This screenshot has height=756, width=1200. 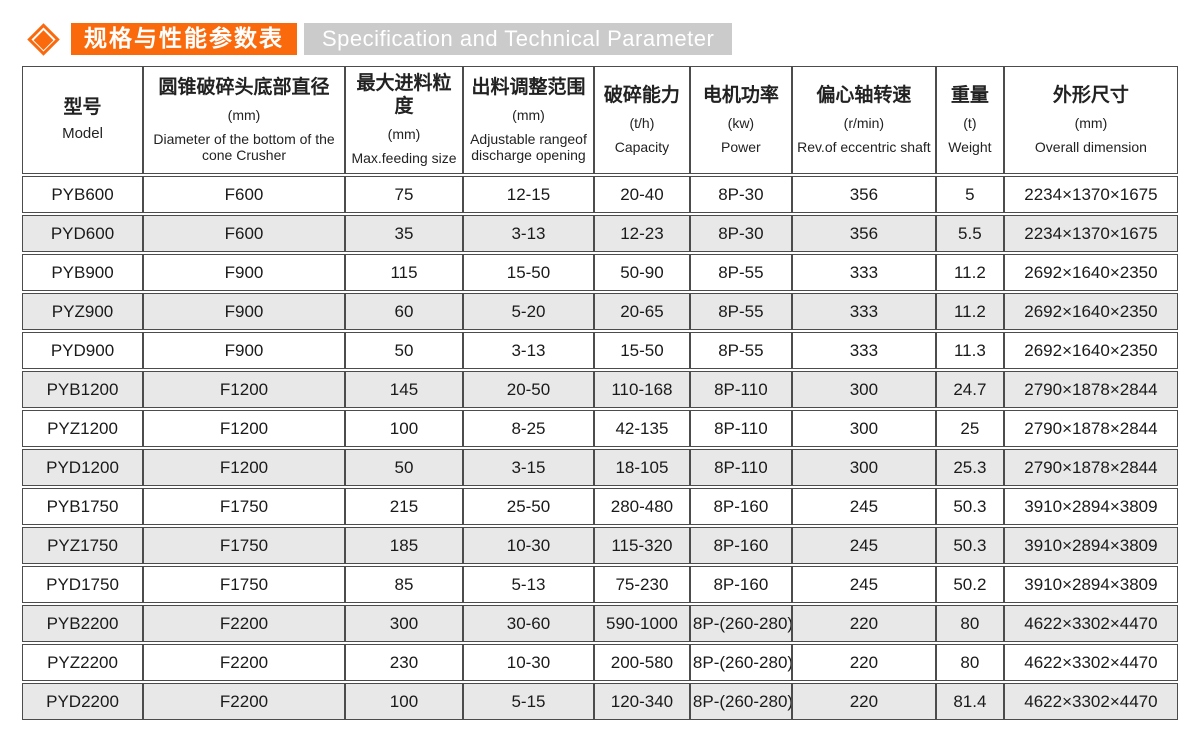 I want to click on model-cell: PYZ1750, so click(x=83, y=545).